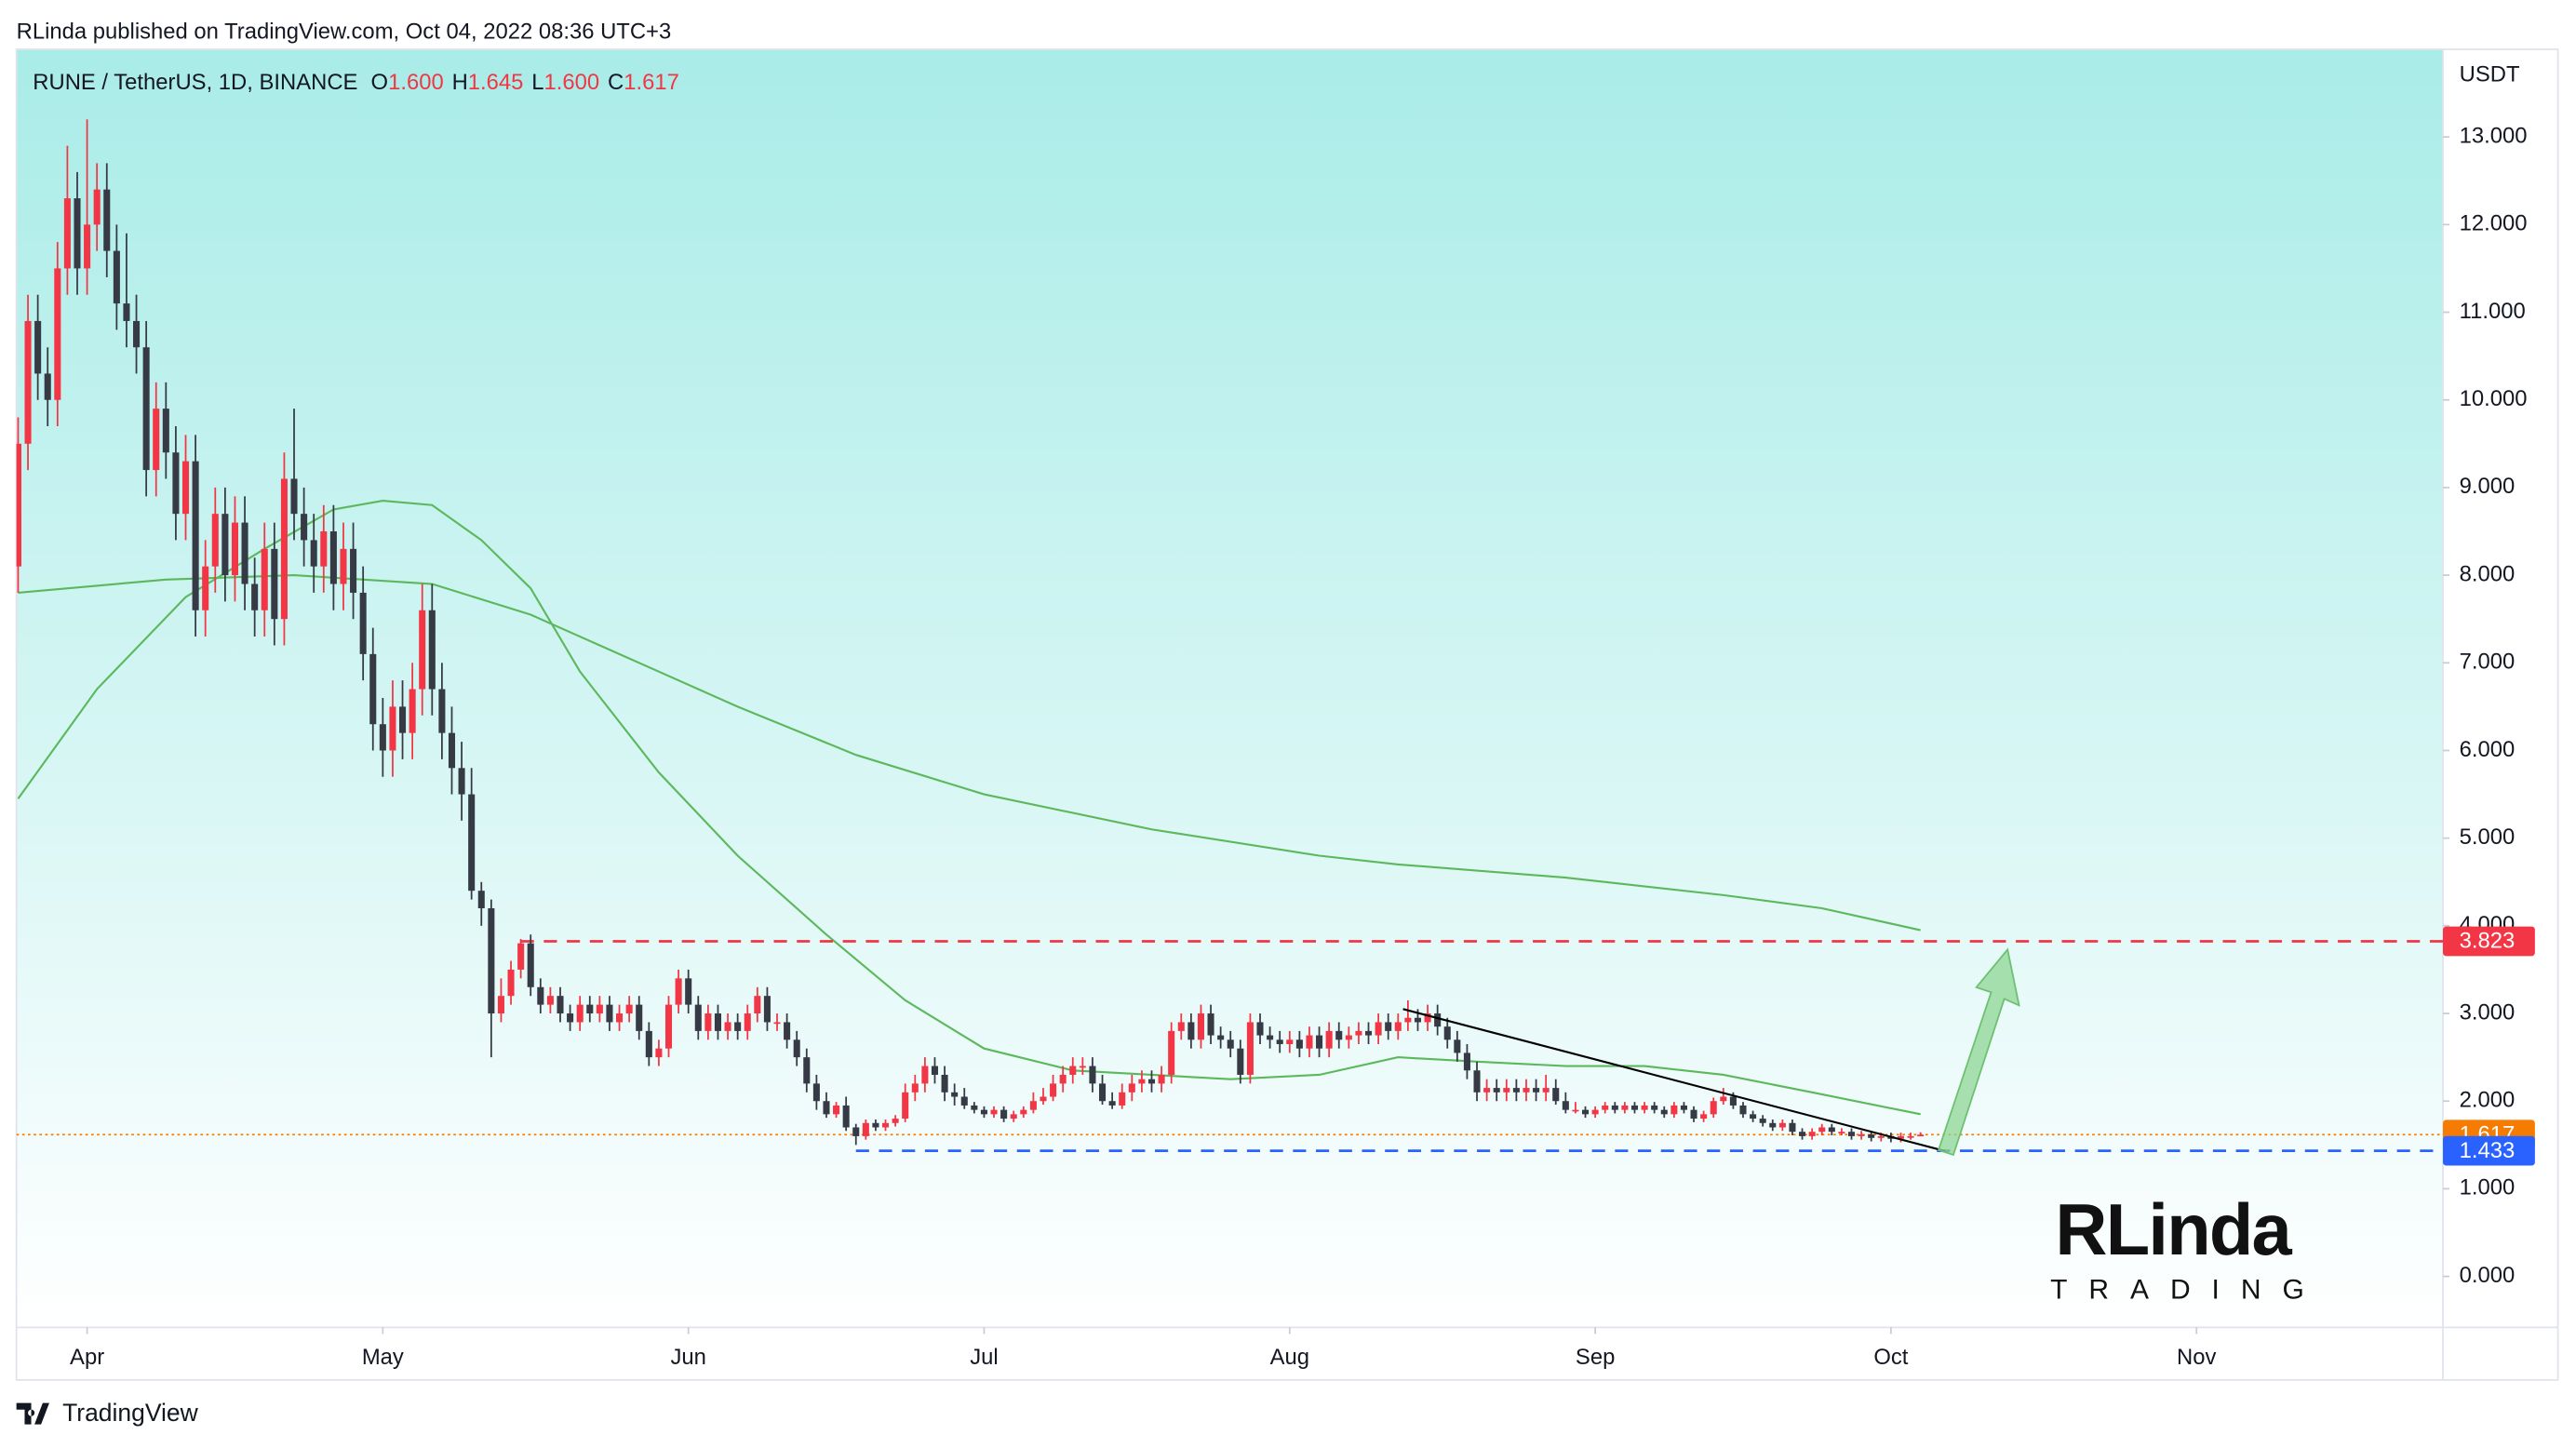  Describe the element at coordinates (2489, 1150) in the screenshot. I see `level-label-box` at that location.